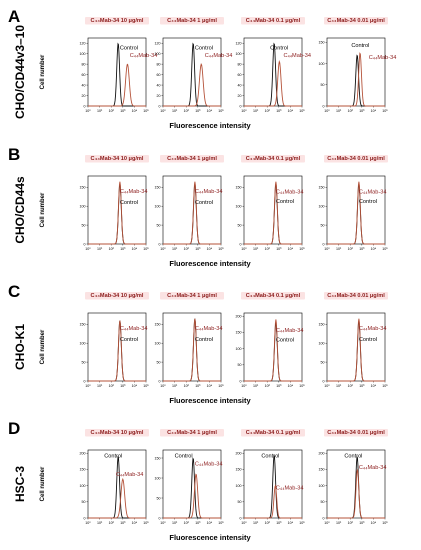  What do you see at coordinates (240, 75) in the screenshot?
I see `y-tick-label: 60` at bounding box center [240, 75].